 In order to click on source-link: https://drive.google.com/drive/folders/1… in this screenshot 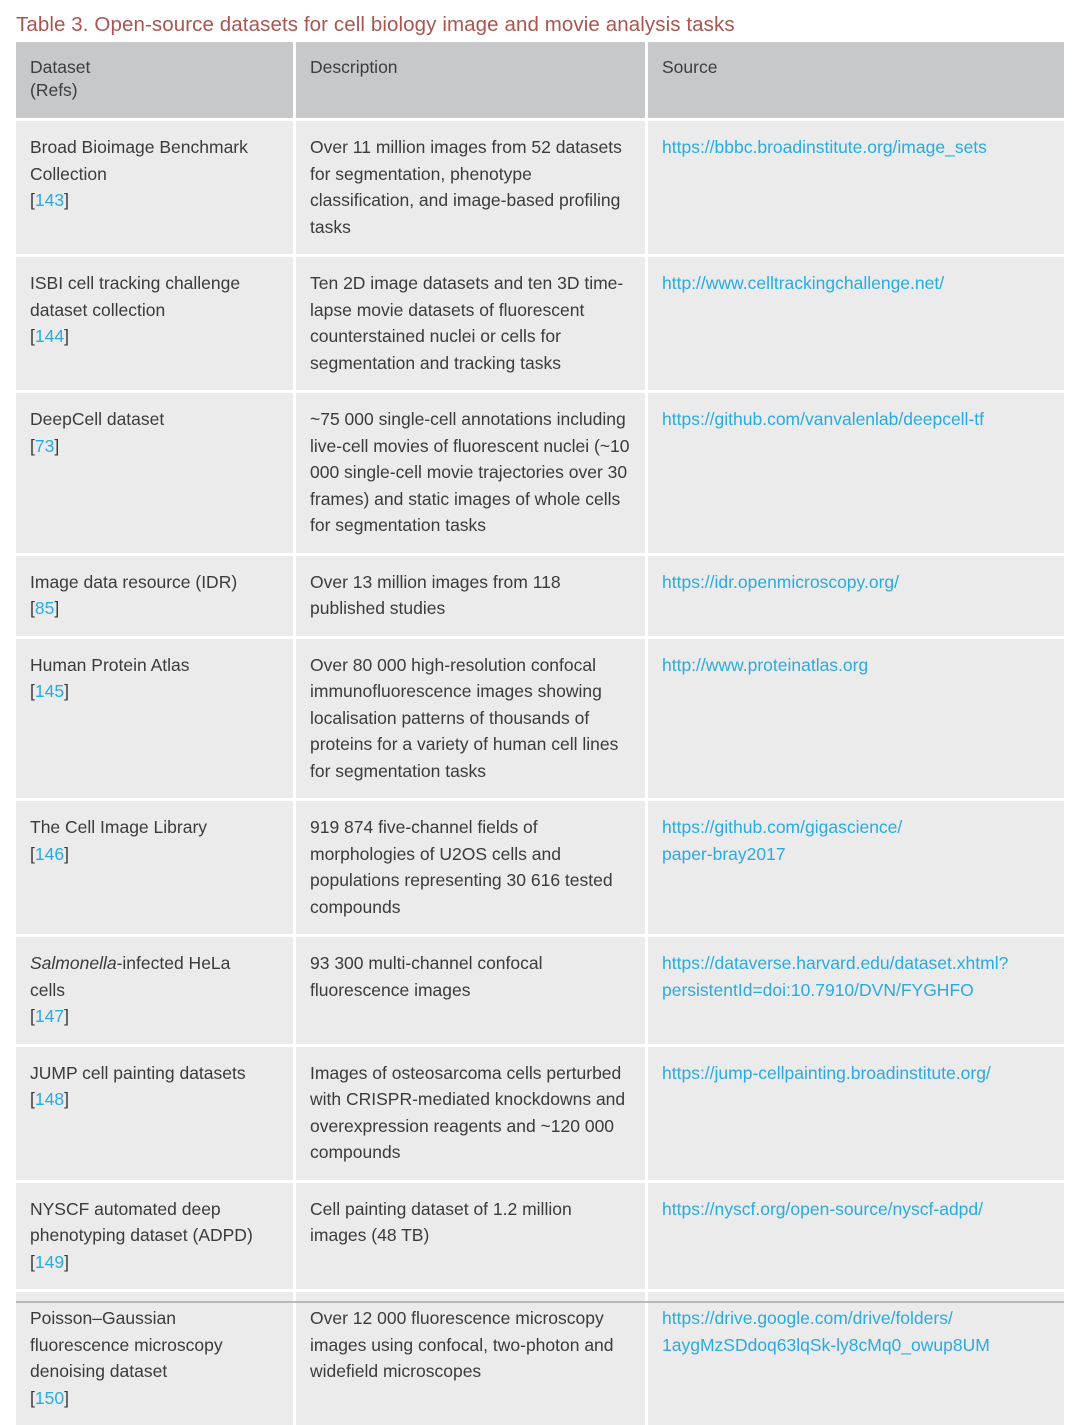, I will do `click(856, 1331)`.